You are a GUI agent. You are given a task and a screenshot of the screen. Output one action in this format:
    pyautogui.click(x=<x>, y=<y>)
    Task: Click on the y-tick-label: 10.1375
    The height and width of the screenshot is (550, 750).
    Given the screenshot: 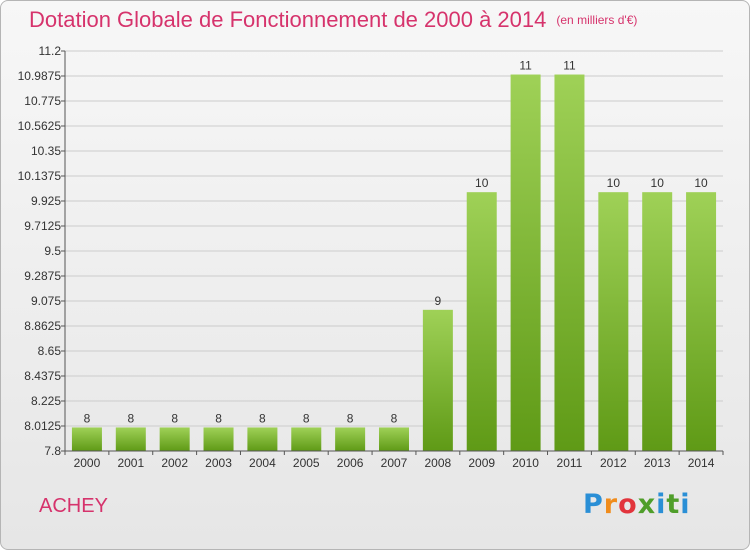 What is the action you would take?
    pyautogui.click(x=40, y=176)
    